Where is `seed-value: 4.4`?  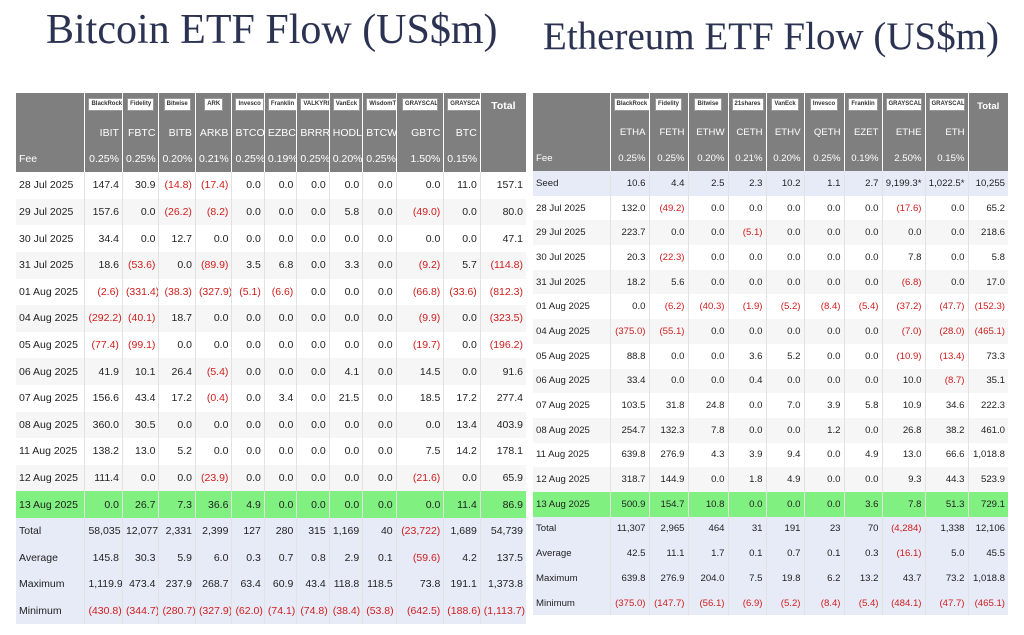
seed-value: 4.4 is located at coordinates (668, 183).